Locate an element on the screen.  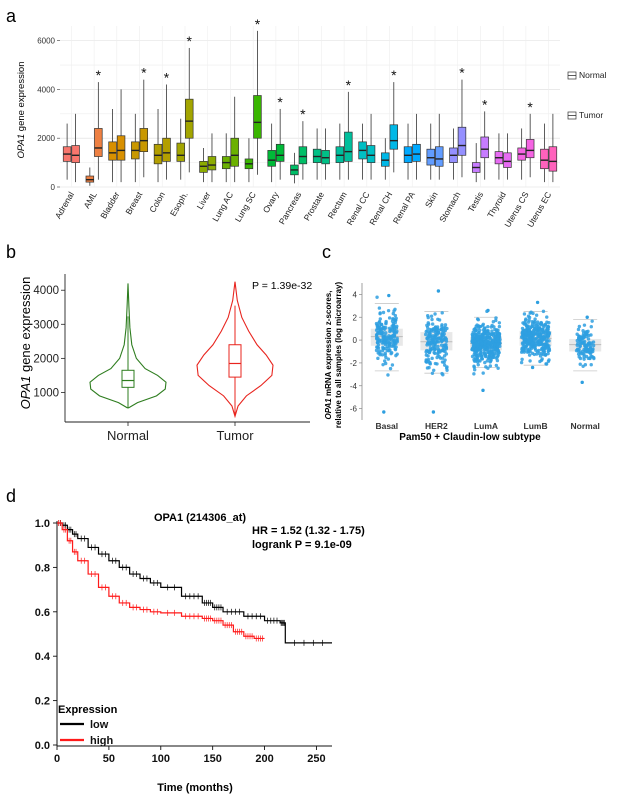
panel-letter-c: c is located at coordinates (326, 252).